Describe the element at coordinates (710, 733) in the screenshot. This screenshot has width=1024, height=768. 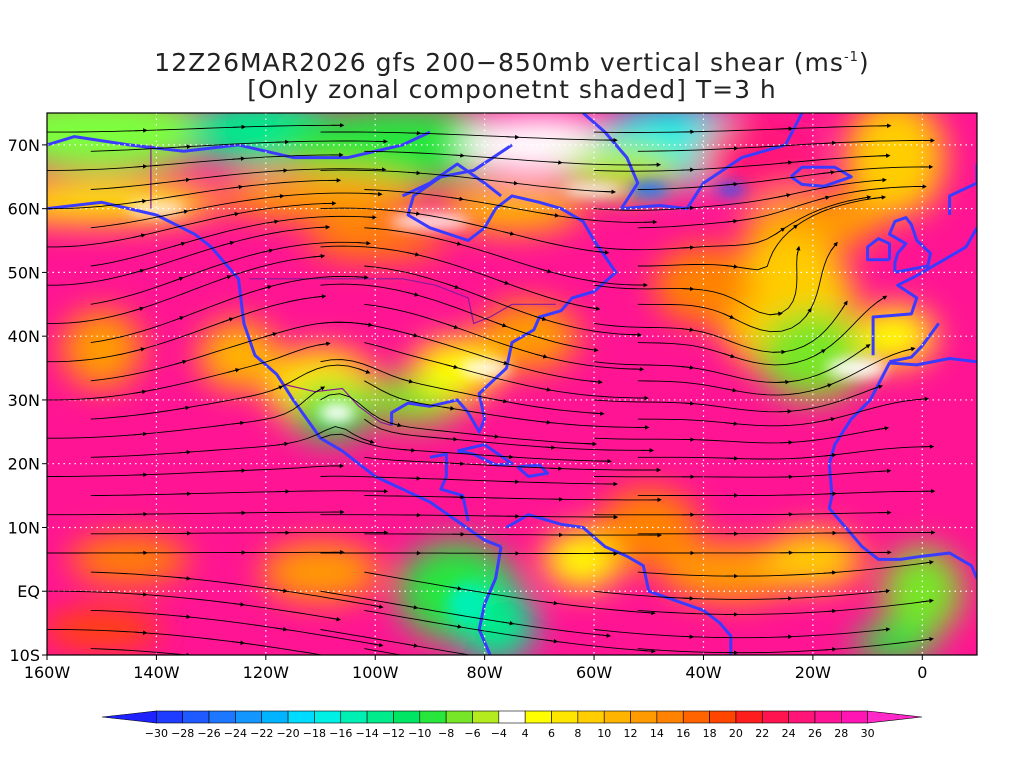
I see `colorbar-label: 18` at that location.